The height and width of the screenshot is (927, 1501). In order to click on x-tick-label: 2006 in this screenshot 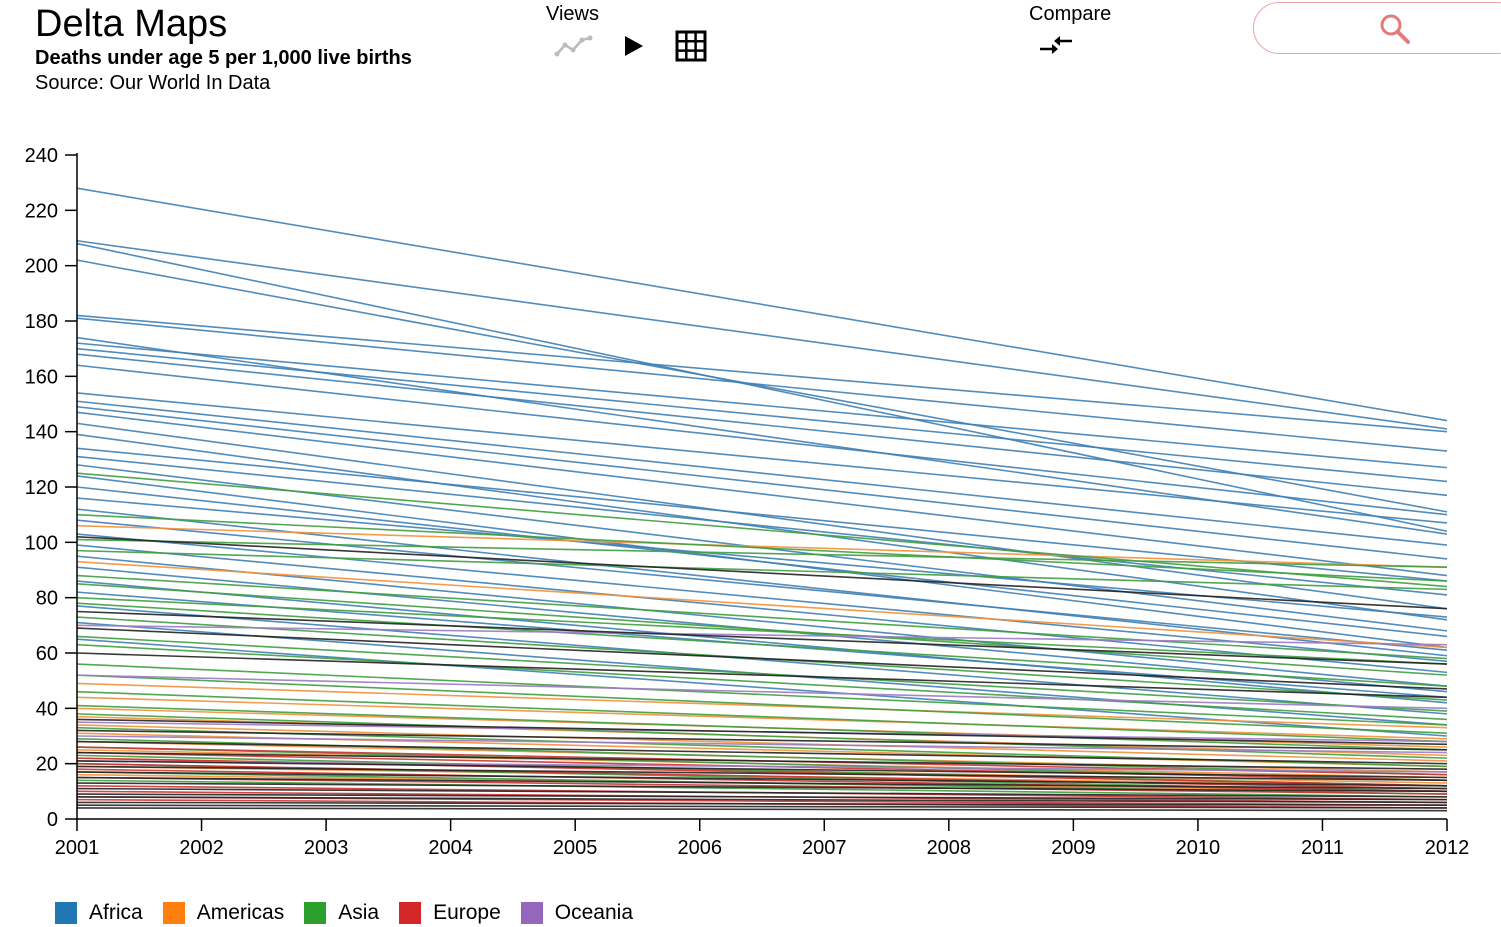, I will do `click(699, 848)`.